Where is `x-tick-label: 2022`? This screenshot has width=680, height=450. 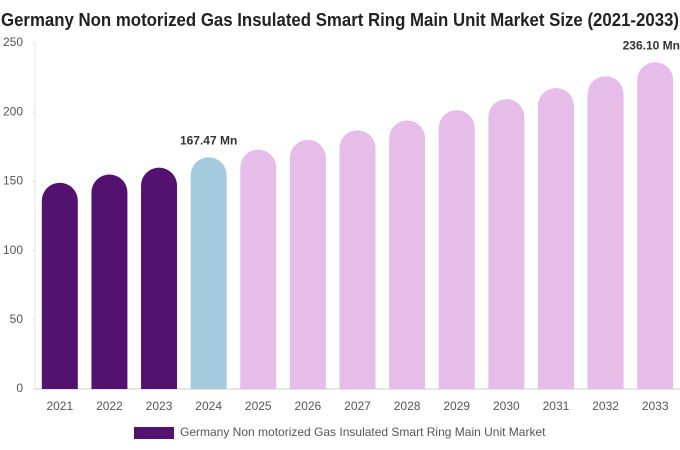
x-tick-label: 2022 is located at coordinates (109, 406).